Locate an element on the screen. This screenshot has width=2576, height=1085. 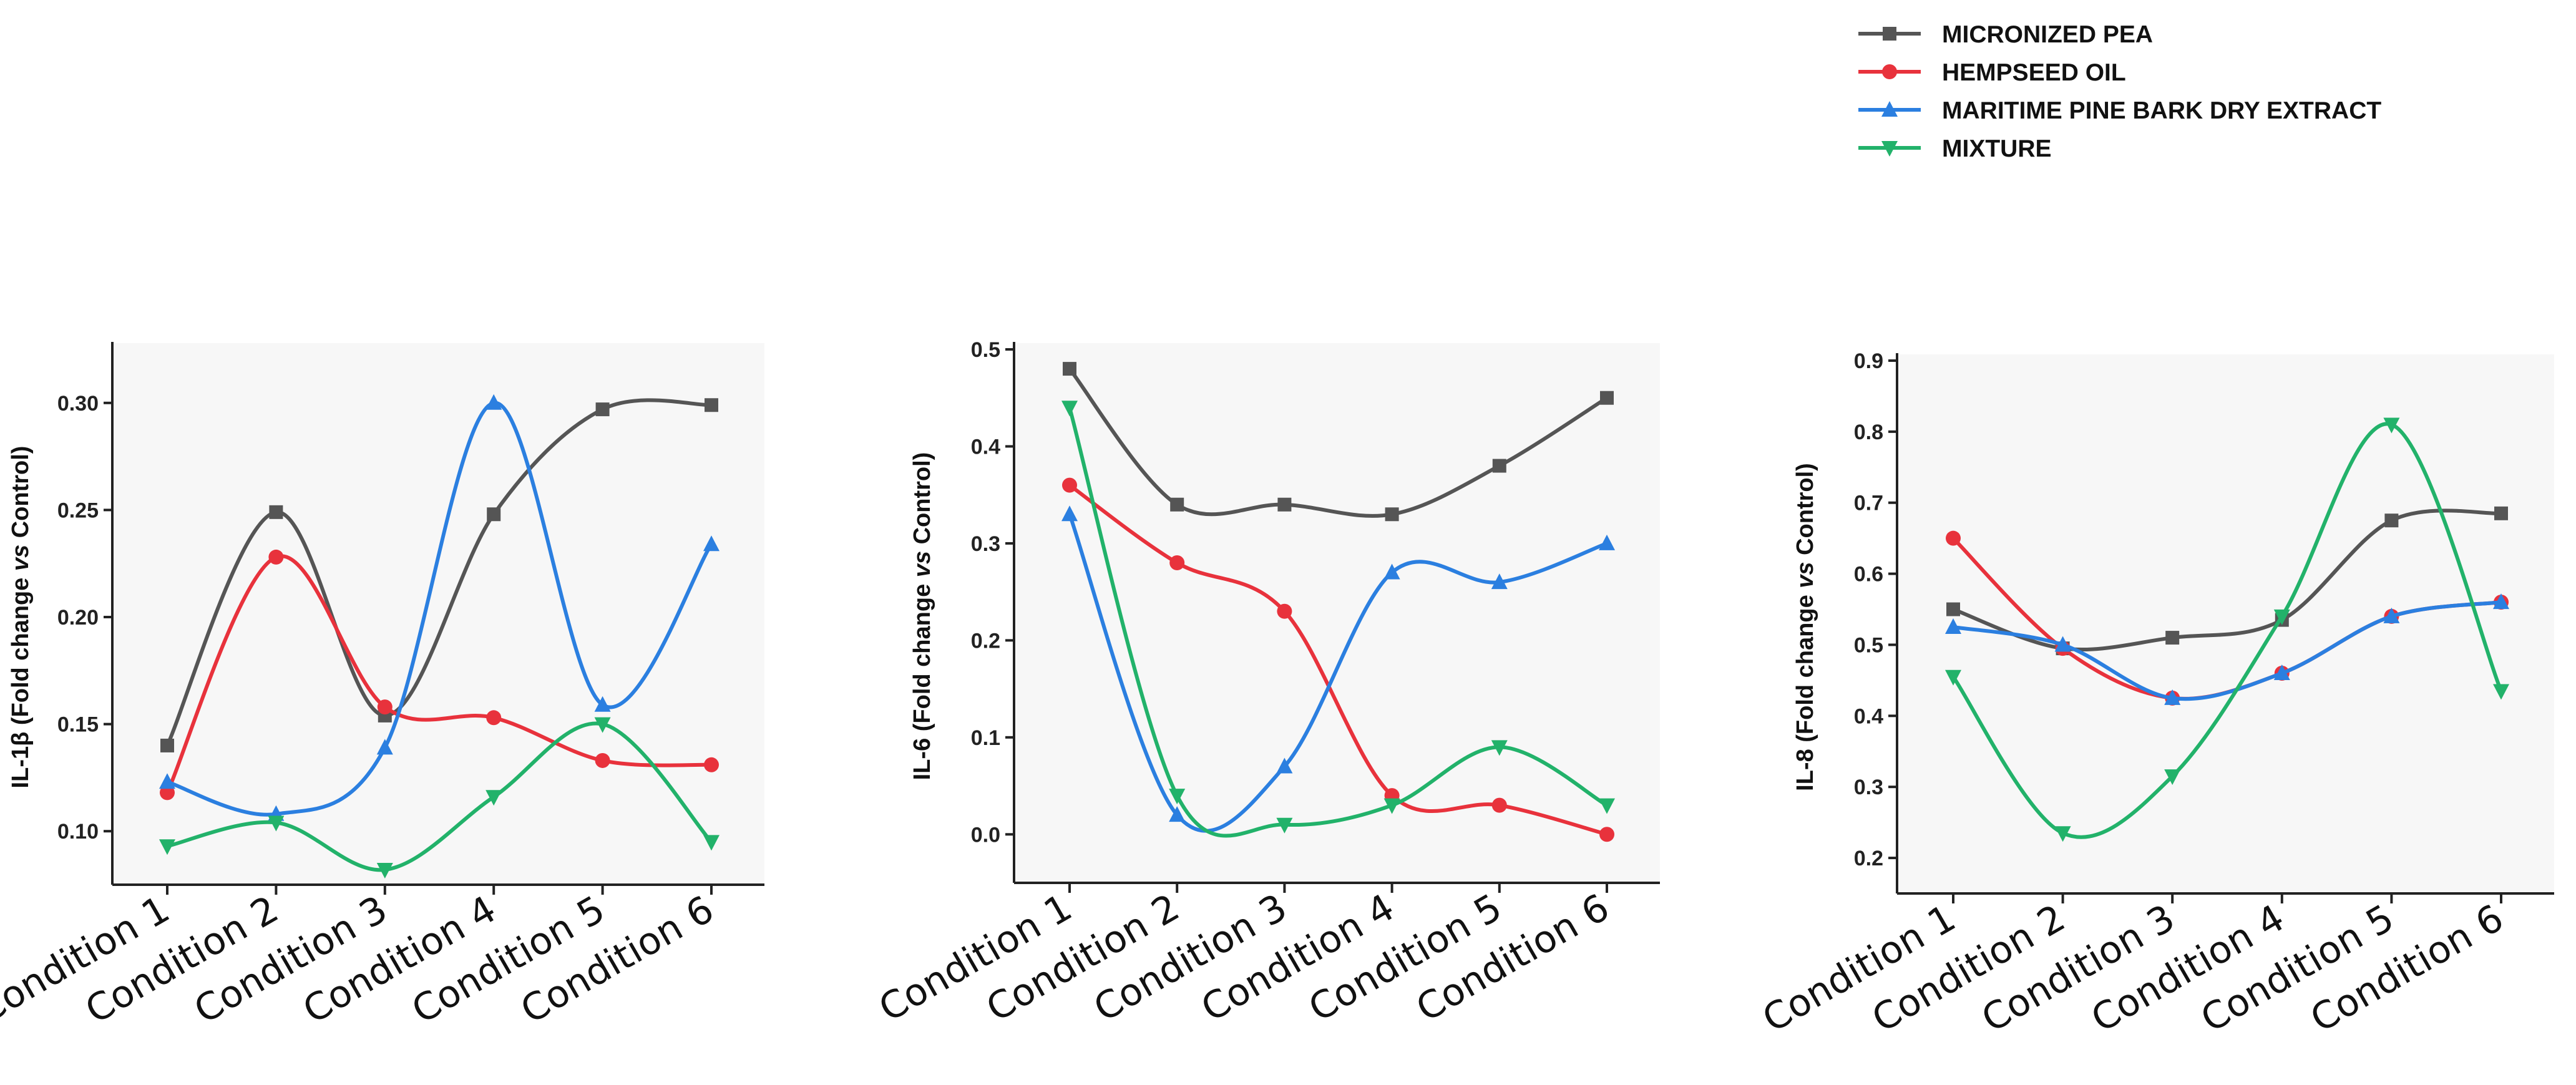
legend-label: MIXTURE is located at coordinates (1997, 148).